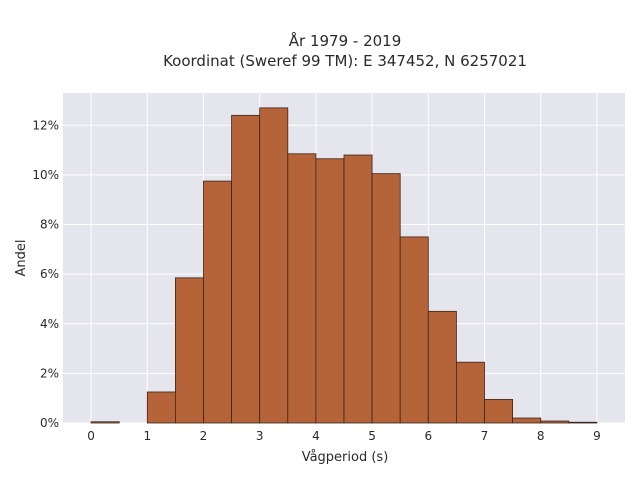 The width and height of the screenshot is (640, 480). I want to click on y-tick-label: 4%, so click(49, 324).